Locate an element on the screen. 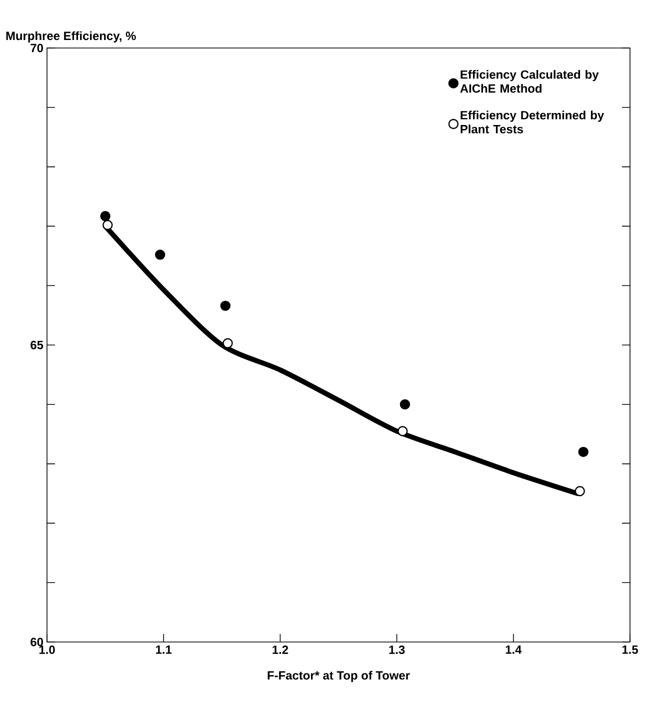  legend-label: Efficiency Determined by Plant Tests is located at coordinates (532, 122).